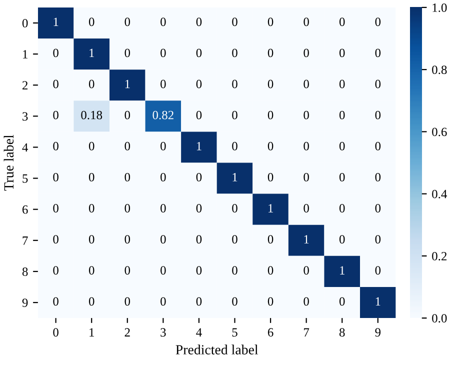 This screenshot has width=474, height=372. Describe the element at coordinates (439, 132) in the screenshot. I see `color-bar-label: 0.6` at that location.